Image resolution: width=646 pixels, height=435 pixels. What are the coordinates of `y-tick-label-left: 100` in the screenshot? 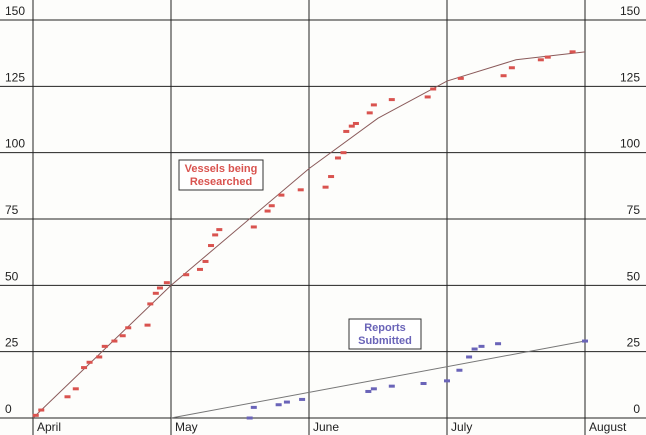 It's located at (15, 144).